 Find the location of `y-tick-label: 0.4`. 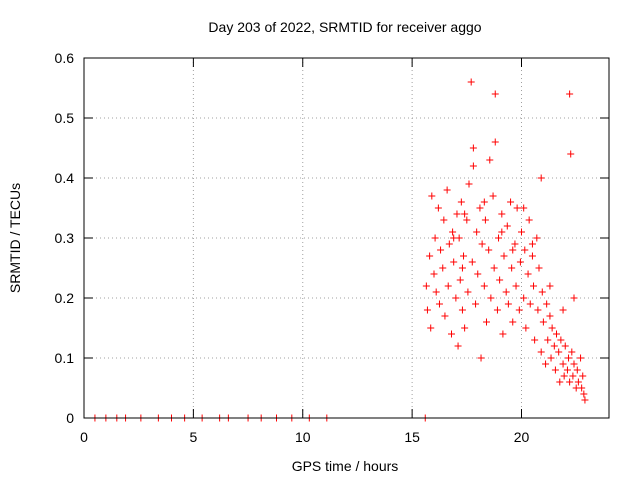

y-tick-label: 0.4 is located at coordinates (65, 178).